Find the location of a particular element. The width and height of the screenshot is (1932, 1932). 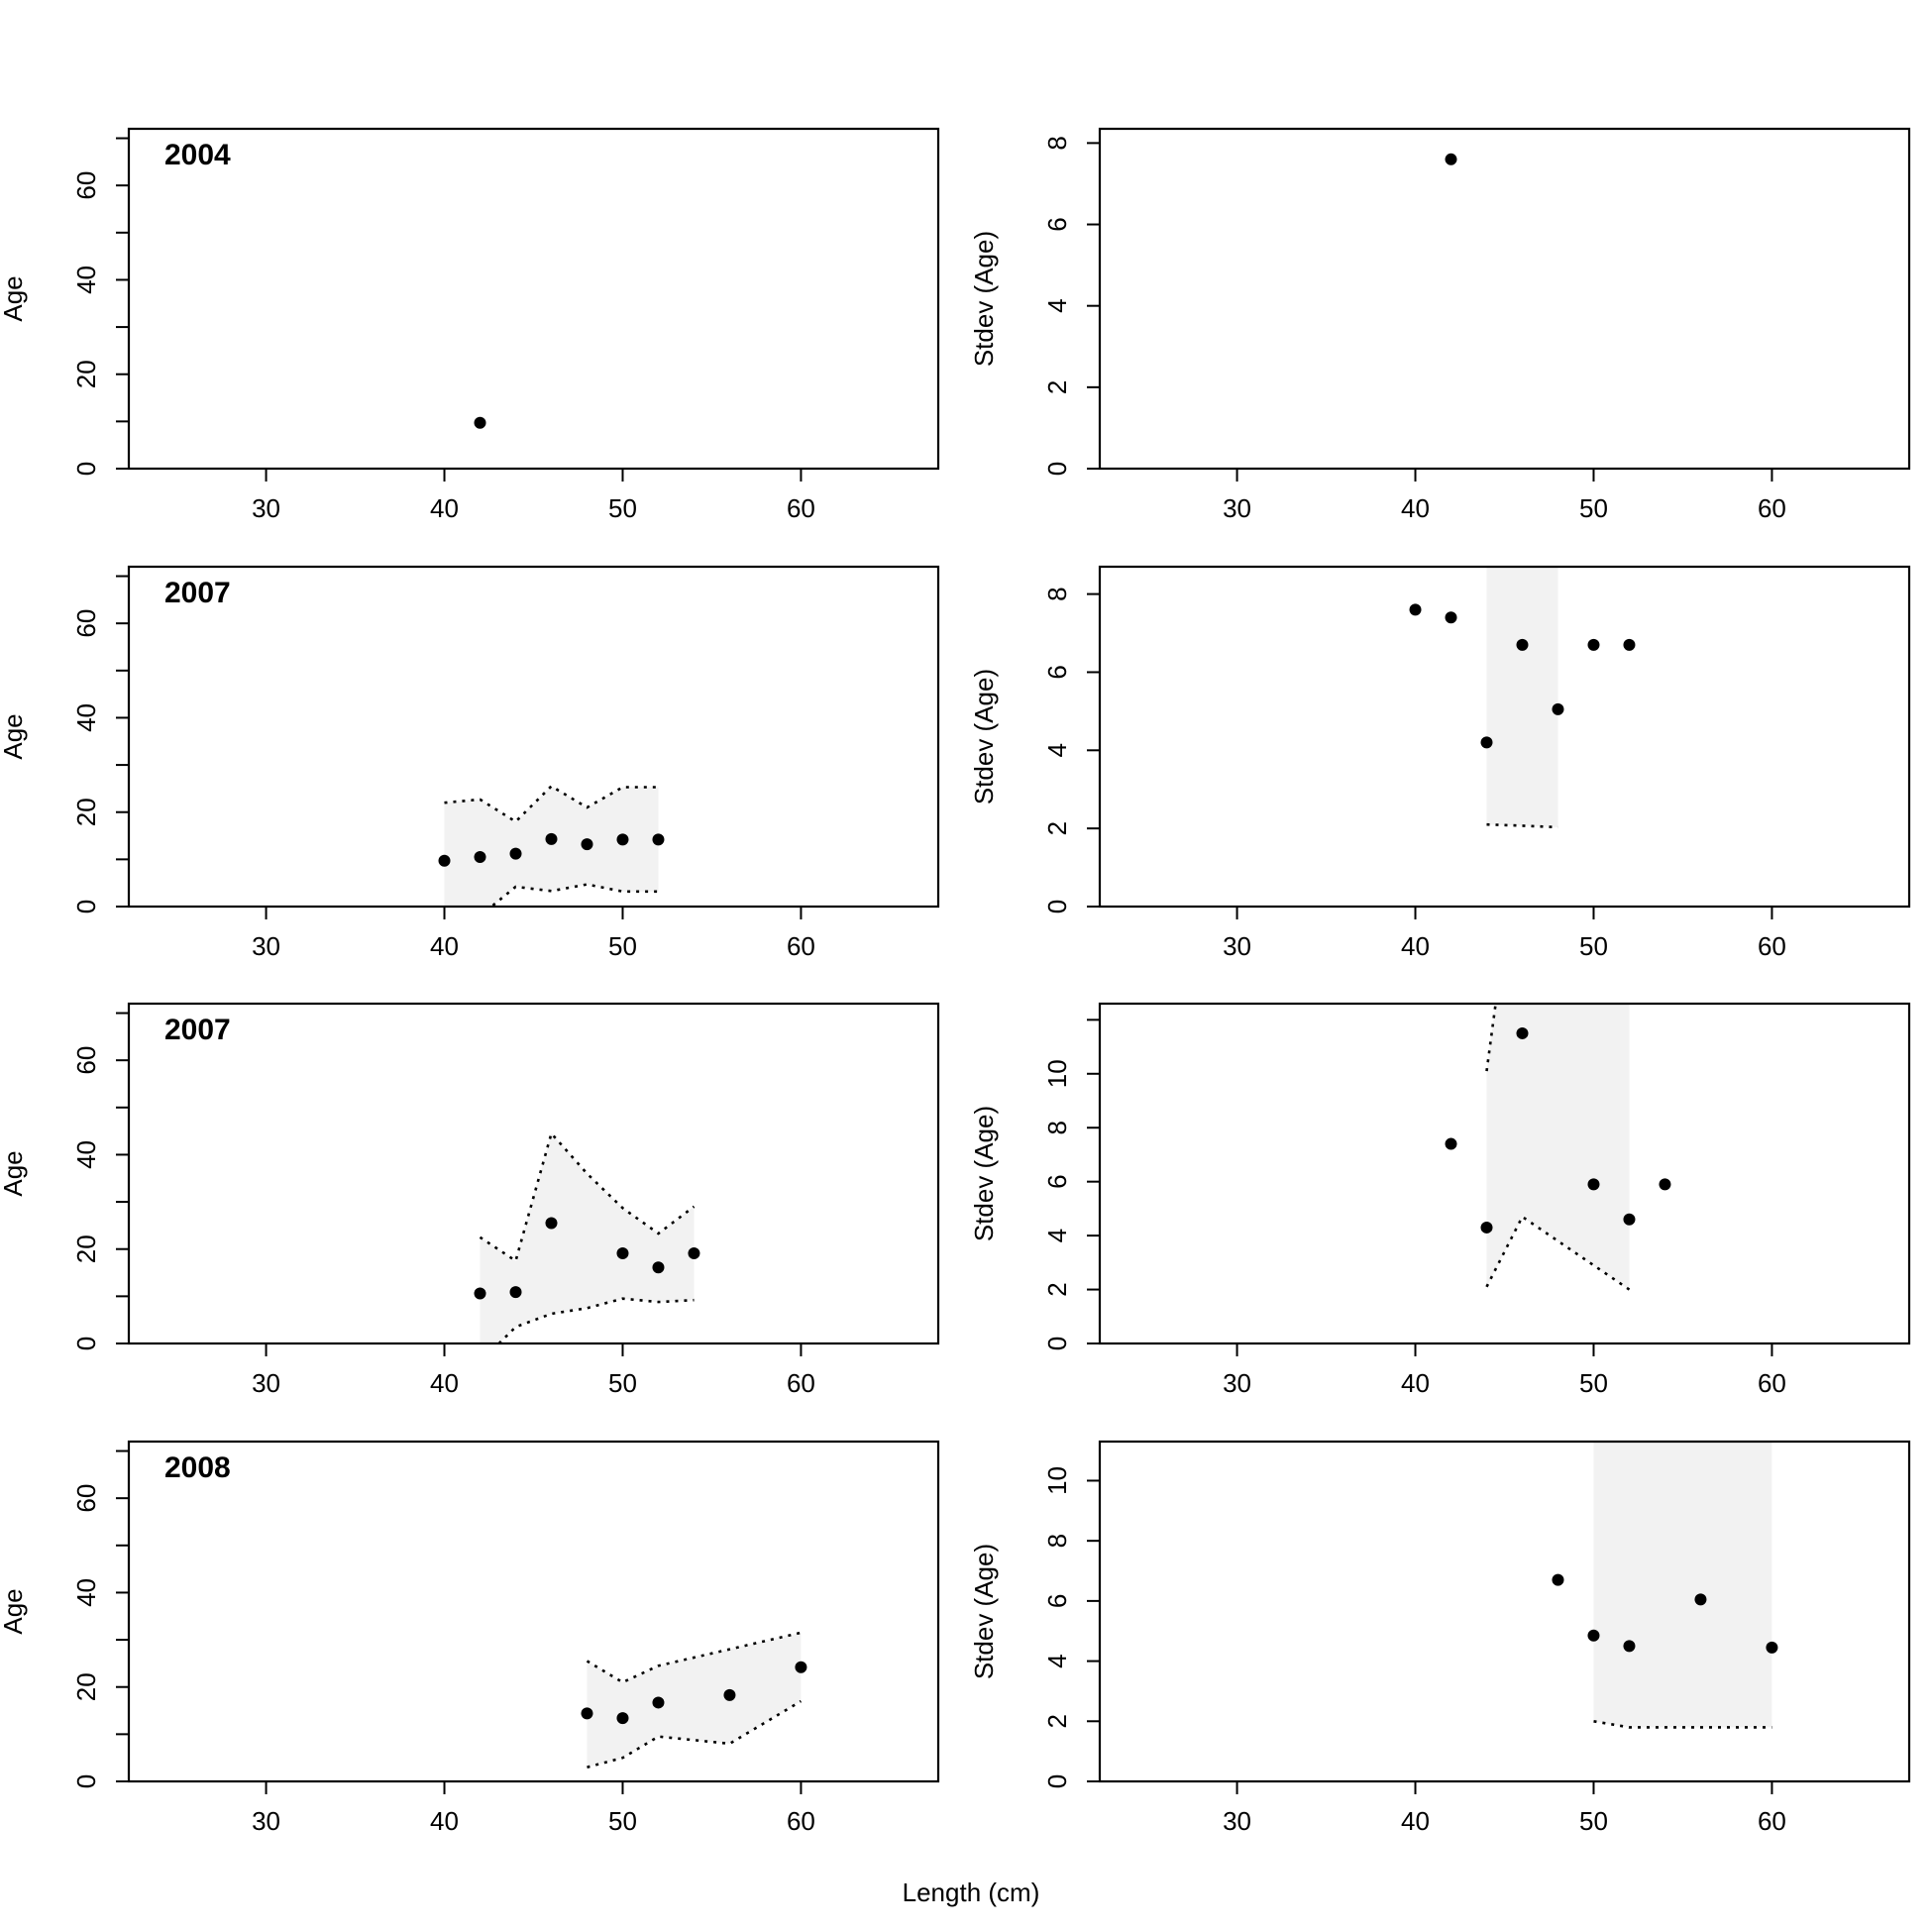

panel-6: 30 40 50 60 0 2 4 6 8 10 Stdev (Age) is located at coordinates (1440, 1200).